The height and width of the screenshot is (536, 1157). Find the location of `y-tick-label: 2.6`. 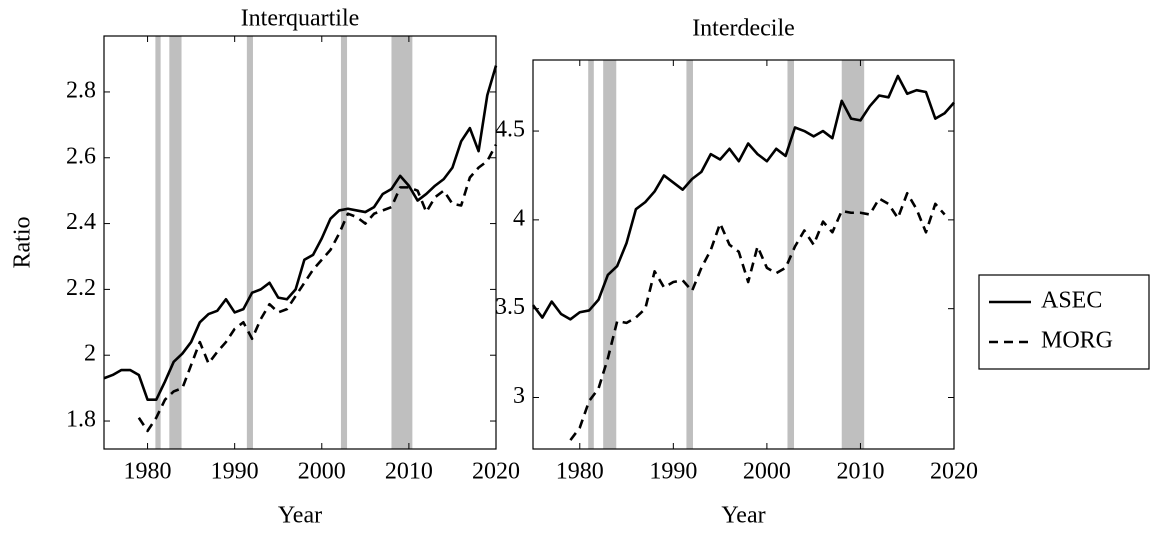

y-tick-label: 2.6 is located at coordinates (81, 156).